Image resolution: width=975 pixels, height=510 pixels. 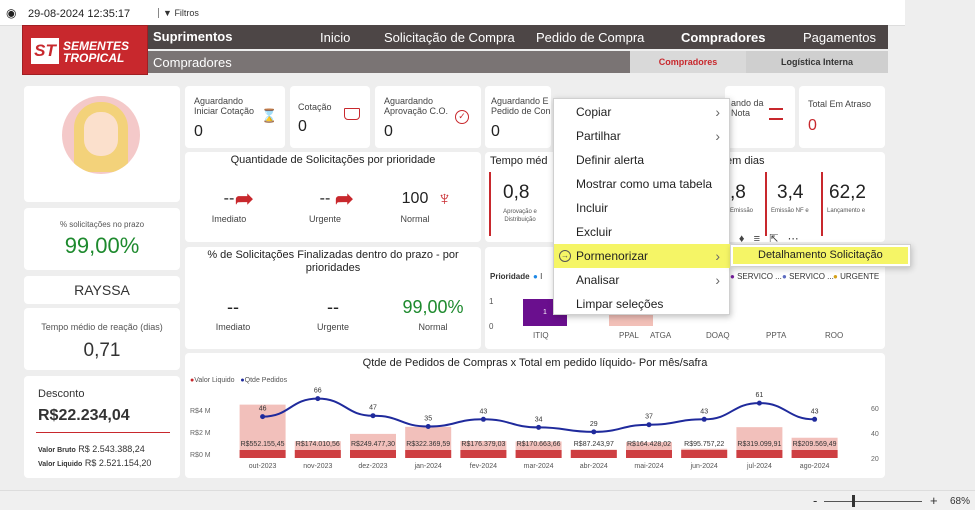 I want to click on xtick: DOAQ, so click(x=718, y=335).